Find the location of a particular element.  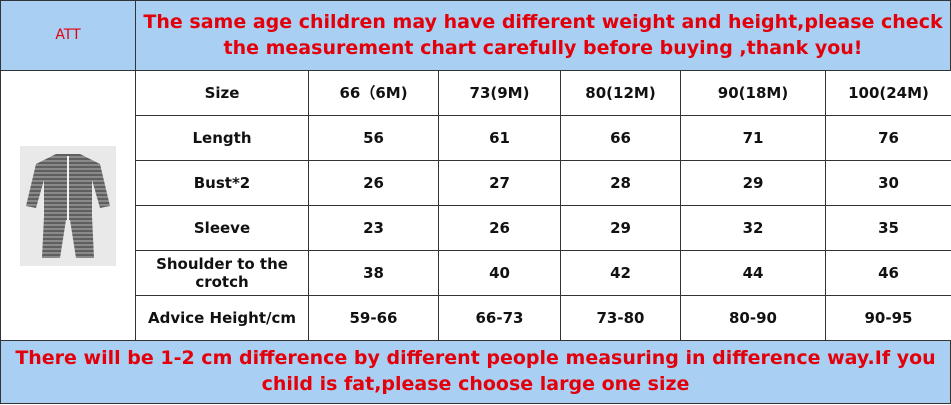

table-cell: 80-90 is located at coordinates (753, 318).